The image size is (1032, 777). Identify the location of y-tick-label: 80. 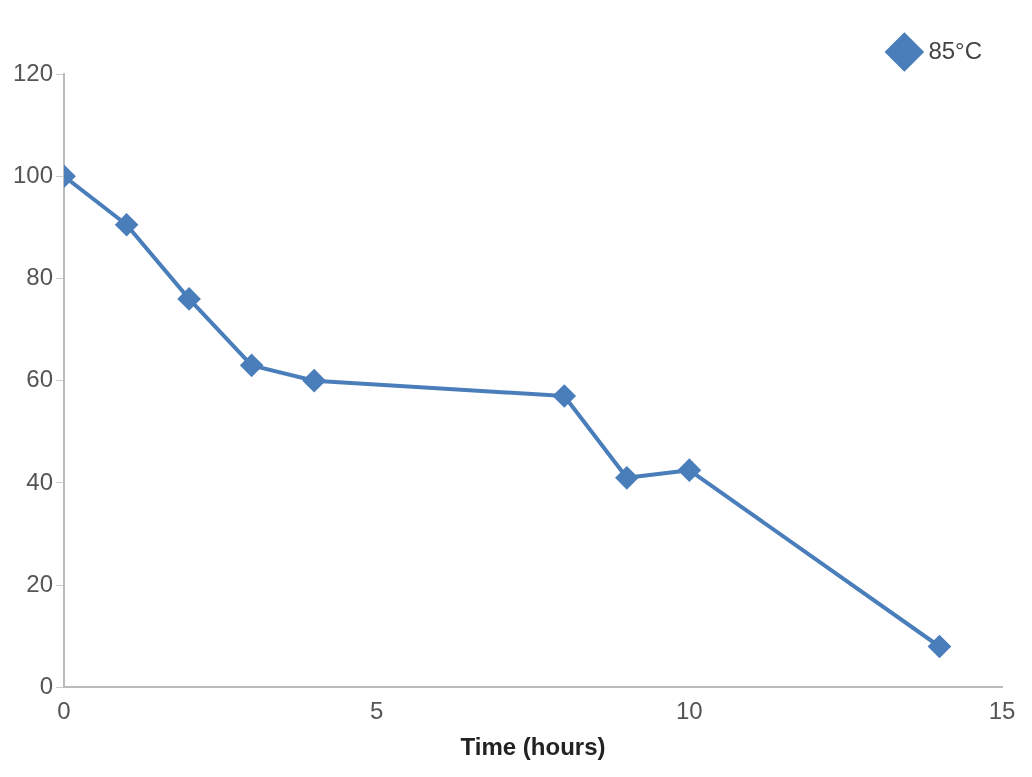
(40, 277).